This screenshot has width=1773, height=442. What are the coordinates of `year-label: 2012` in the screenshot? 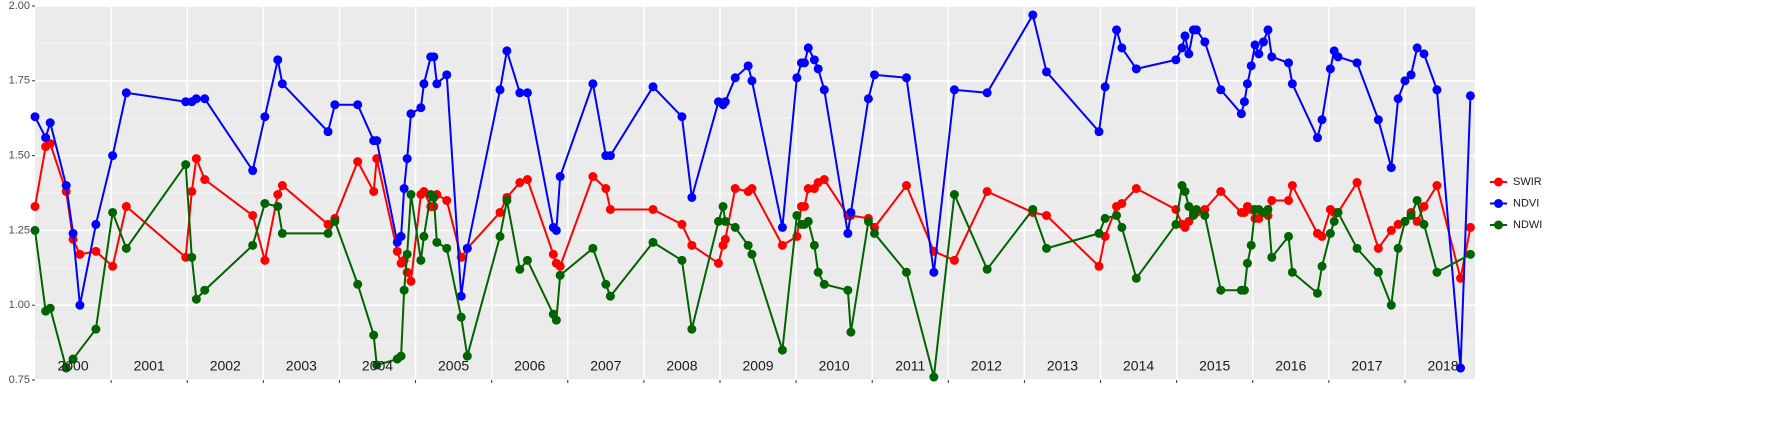 It's located at (986, 366).